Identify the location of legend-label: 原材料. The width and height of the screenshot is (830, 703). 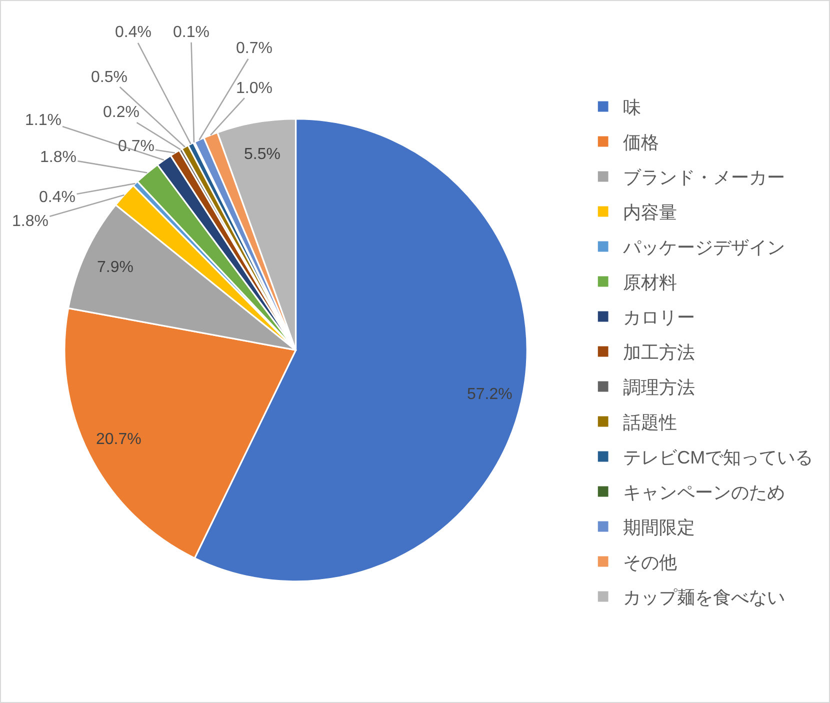
(650, 282).